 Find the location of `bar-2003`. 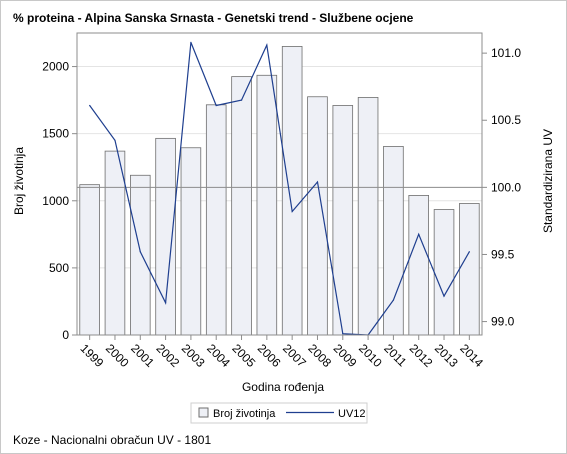

bar-2003 is located at coordinates (191, 241).